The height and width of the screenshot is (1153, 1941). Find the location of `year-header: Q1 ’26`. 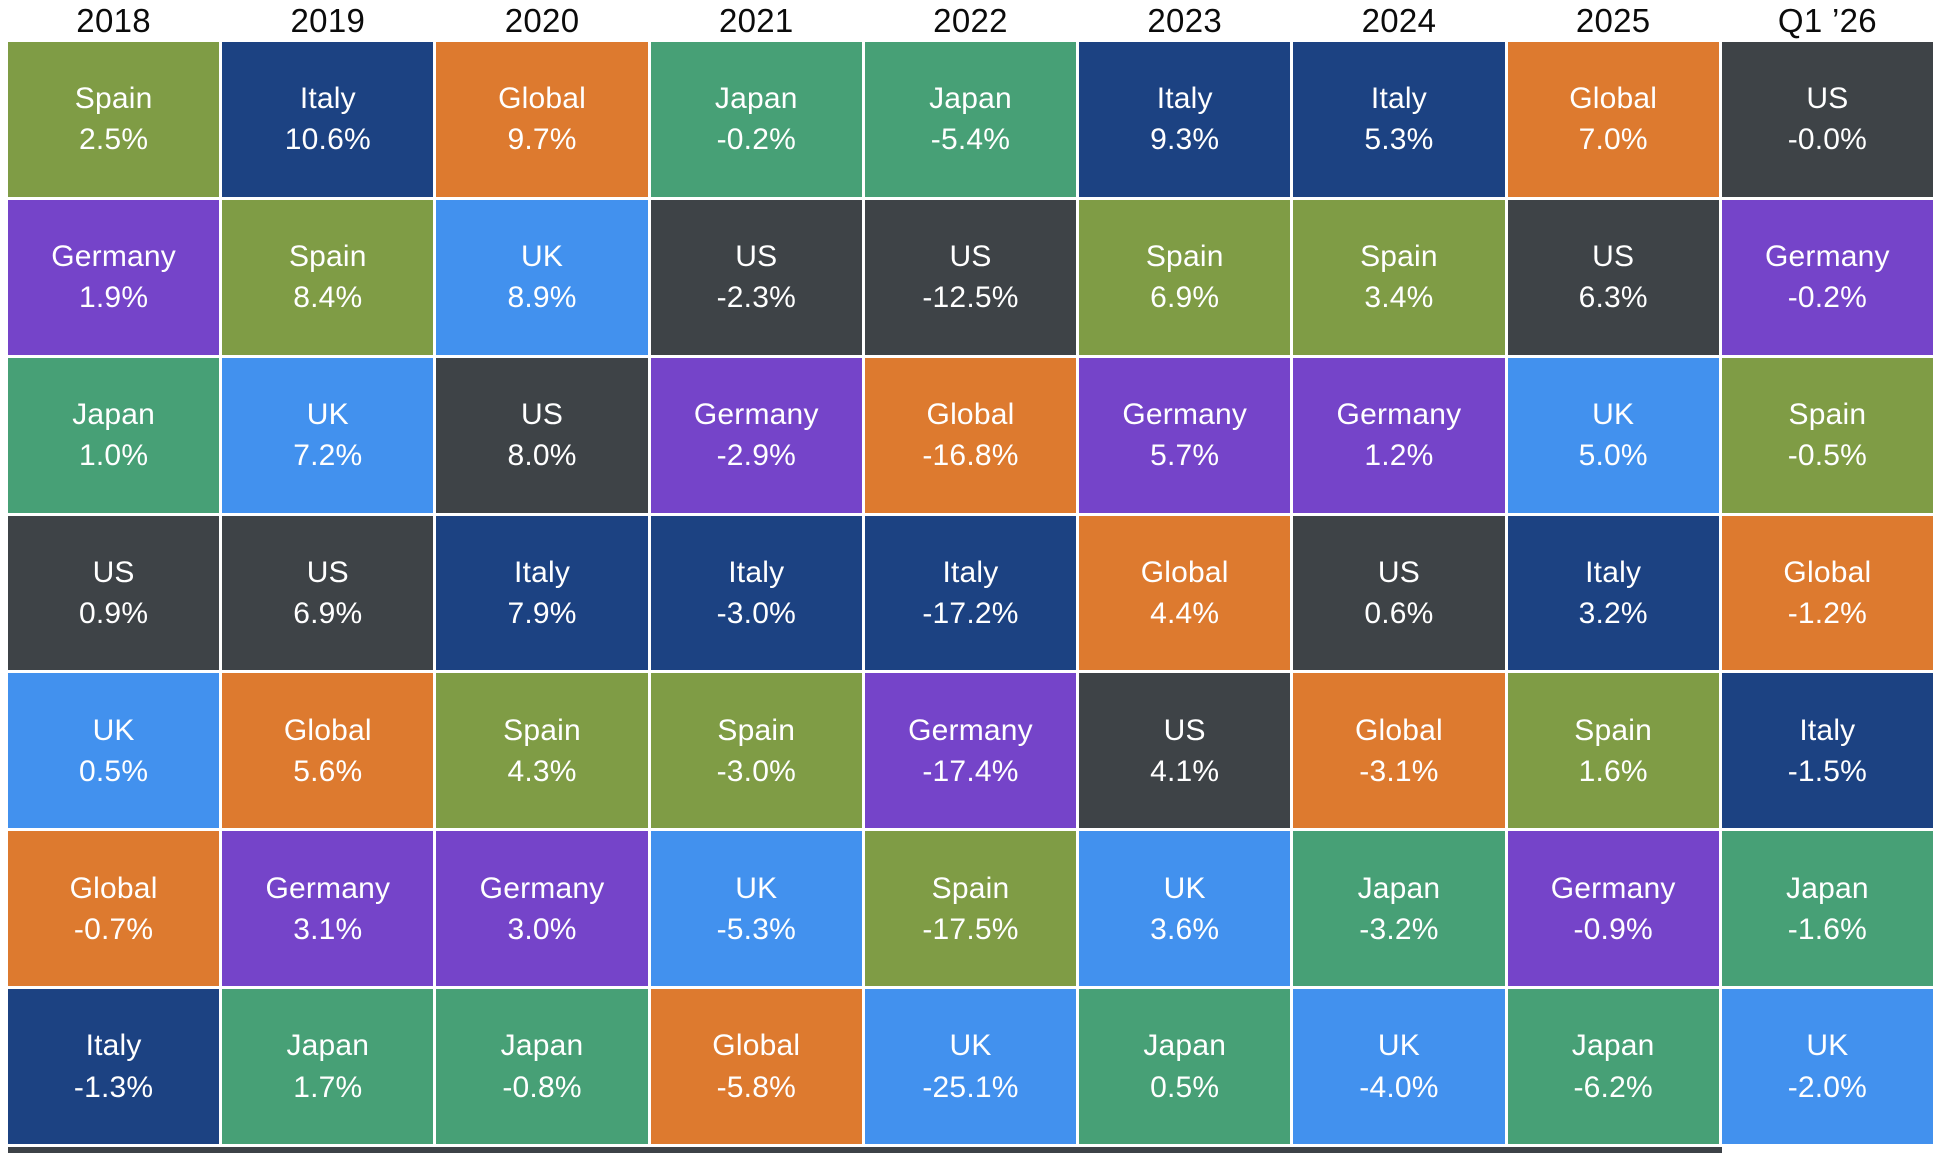

year-header: Q1 ’26 is located at coordinates (1827, 20).